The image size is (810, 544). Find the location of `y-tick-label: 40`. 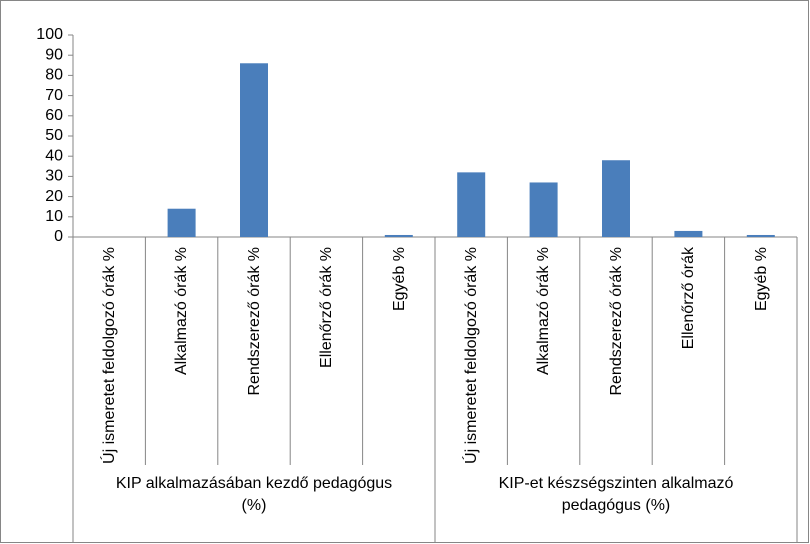

y-tick-label: 40 is located at coordinates (54, 155).